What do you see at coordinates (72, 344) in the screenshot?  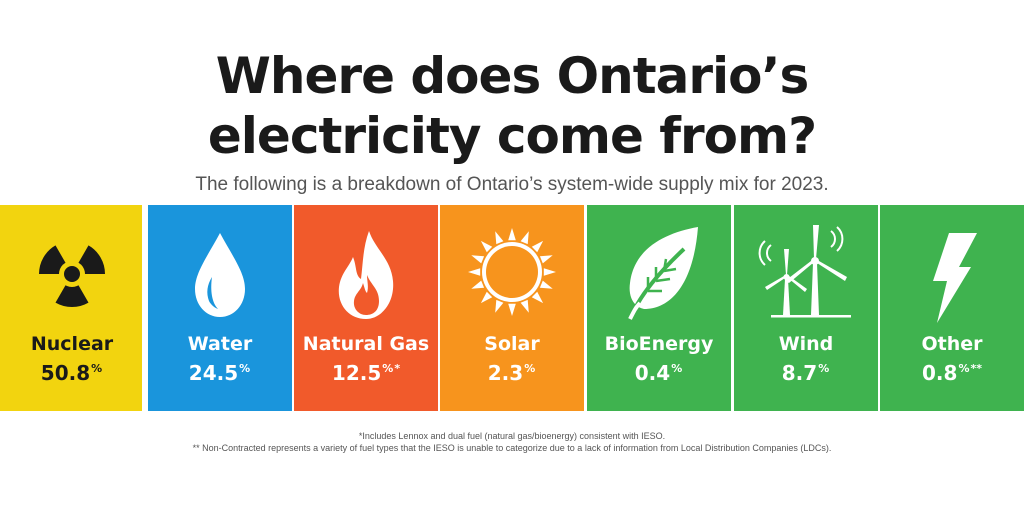 I see `source-label: Nuclear` at bounding box center [72, 344].